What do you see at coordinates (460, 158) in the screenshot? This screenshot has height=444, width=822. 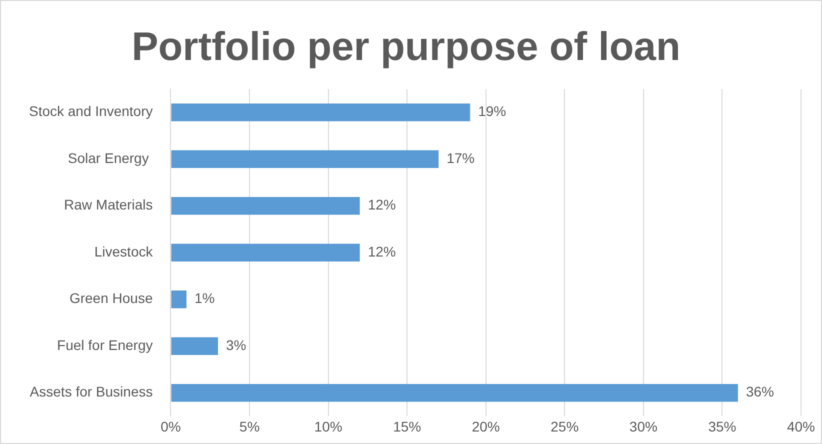 I see `data-label: 17%` at bounding box center [460, 158].